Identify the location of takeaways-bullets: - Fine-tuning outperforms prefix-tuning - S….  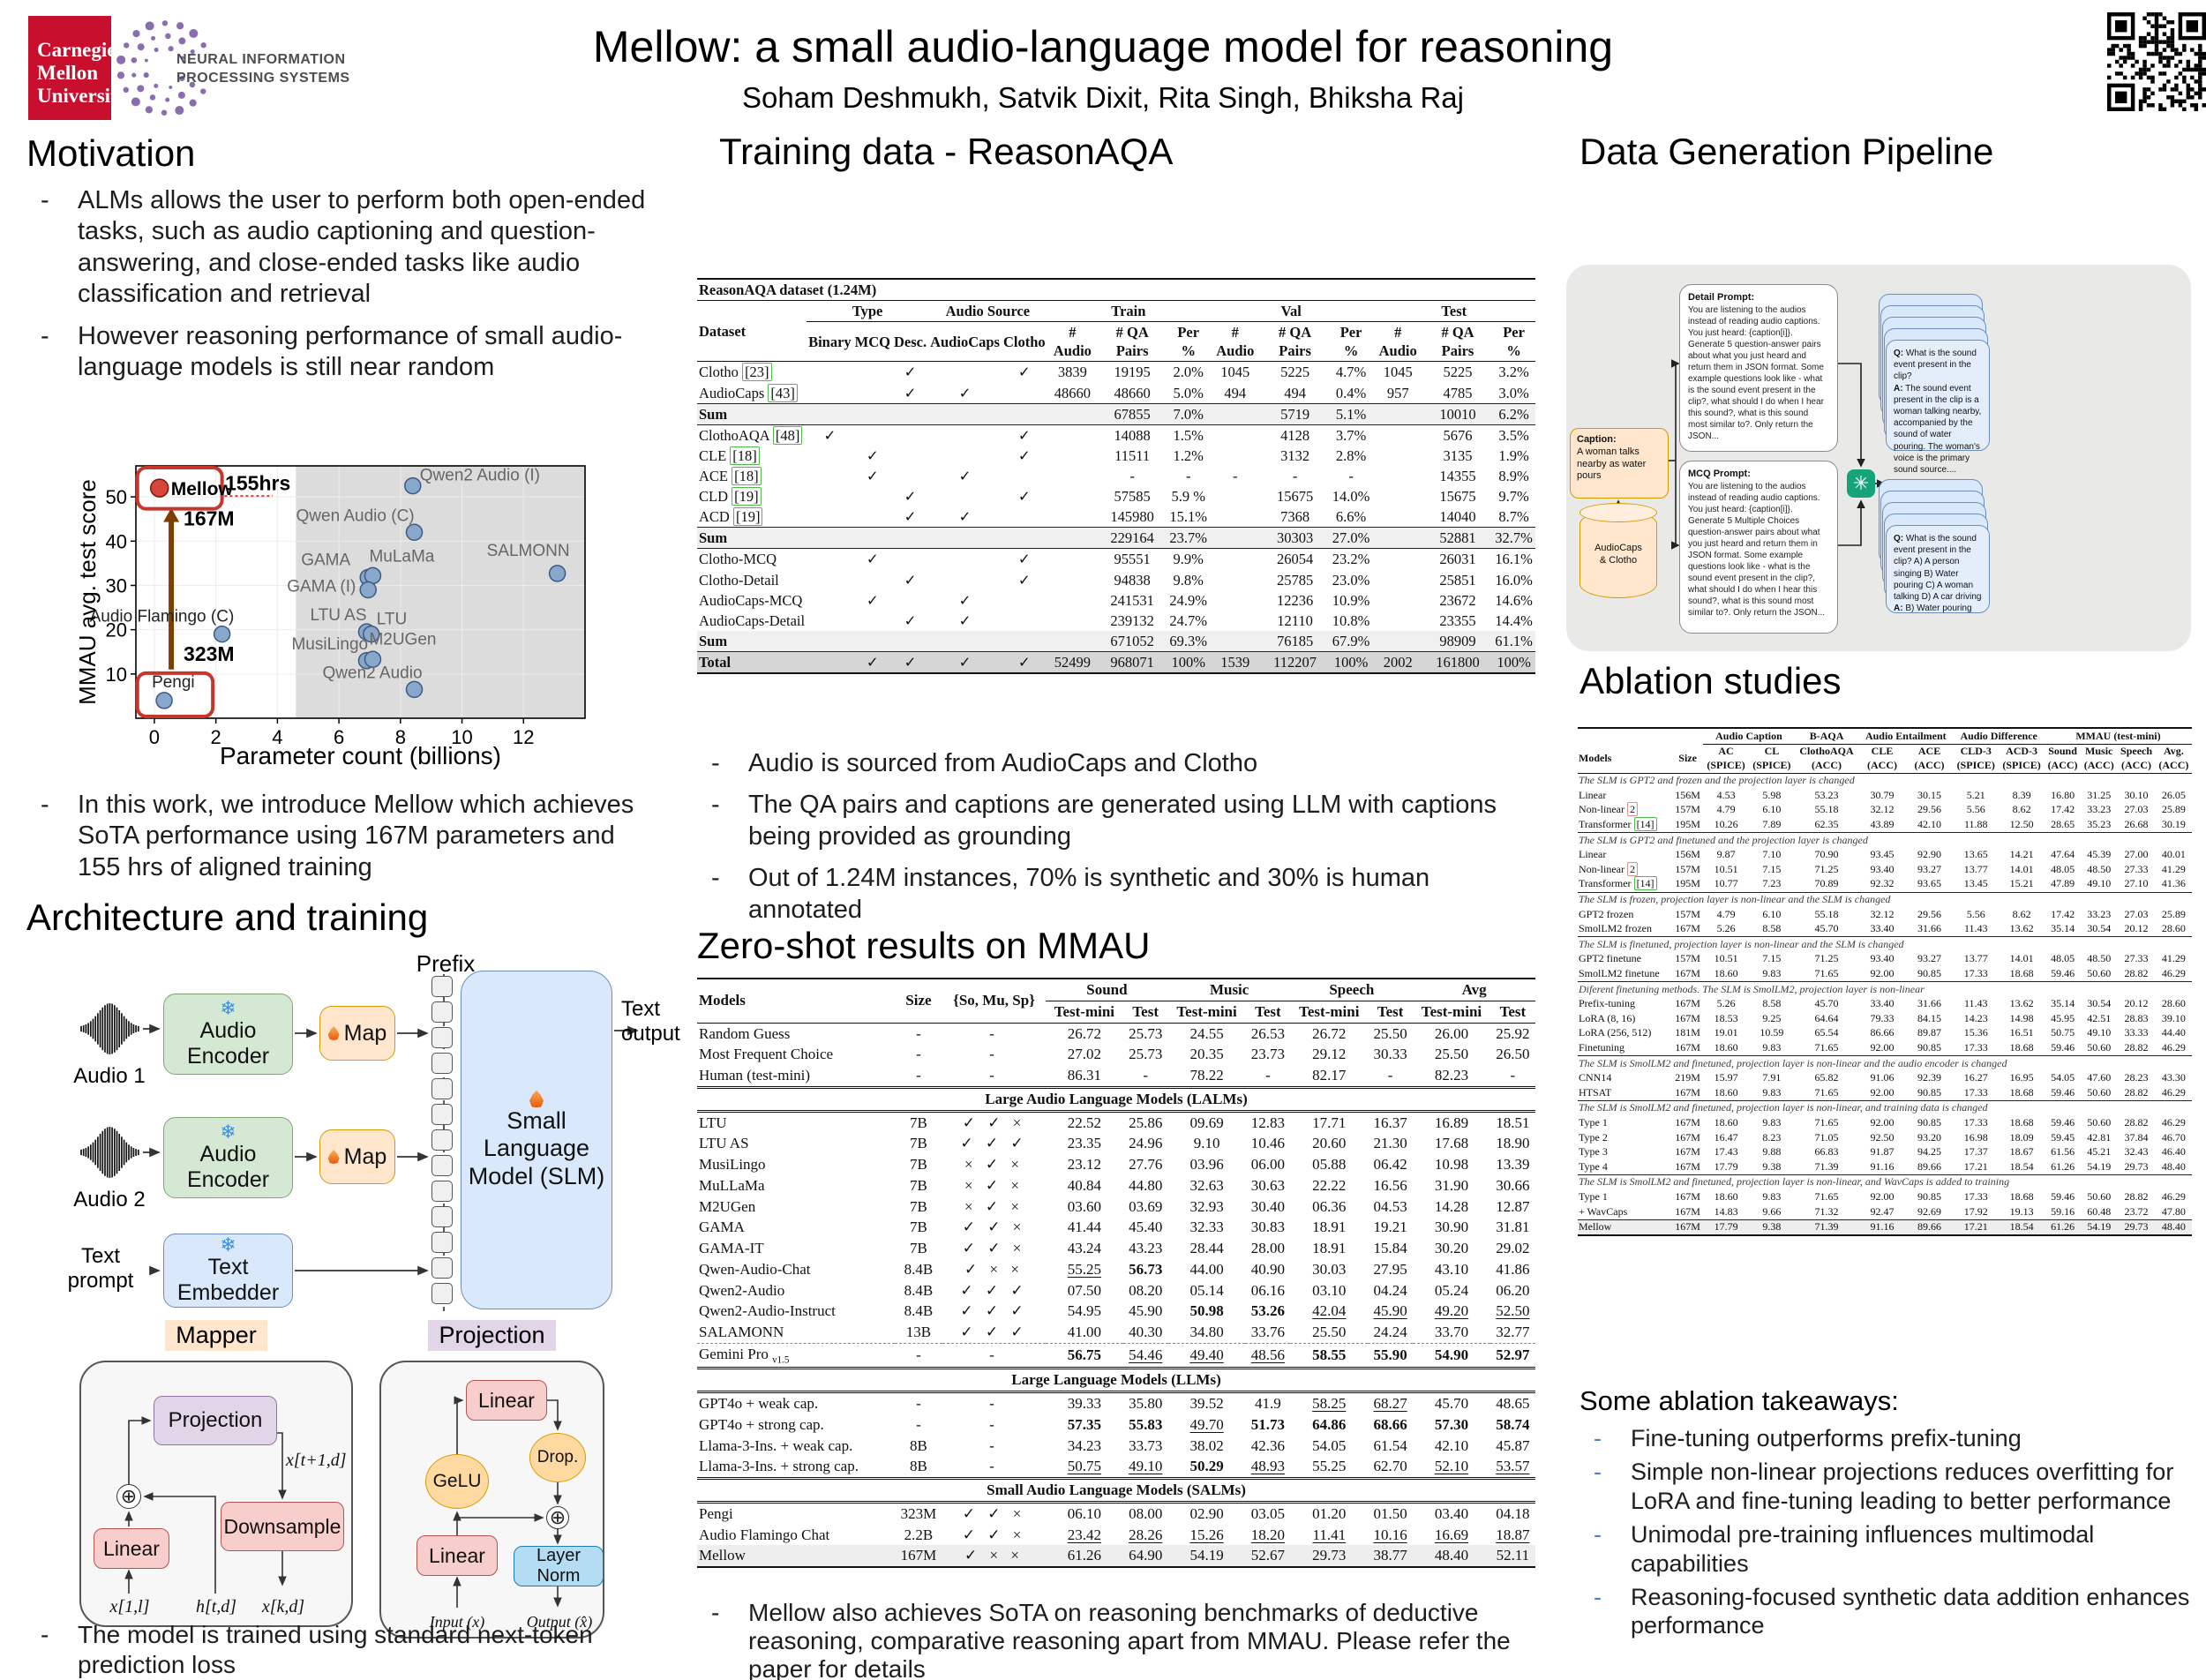
(1892, 1532).